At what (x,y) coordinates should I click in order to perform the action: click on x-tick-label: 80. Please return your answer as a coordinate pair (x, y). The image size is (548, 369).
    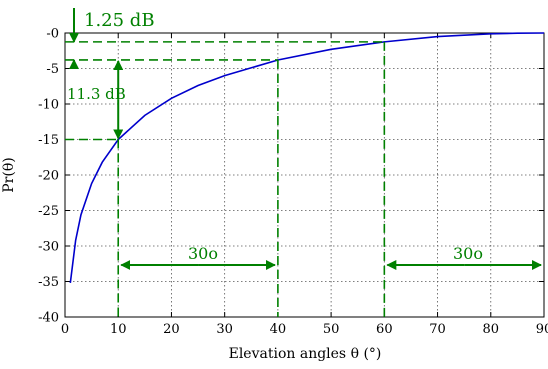
    Looking at the image, I should click on (491, 329).